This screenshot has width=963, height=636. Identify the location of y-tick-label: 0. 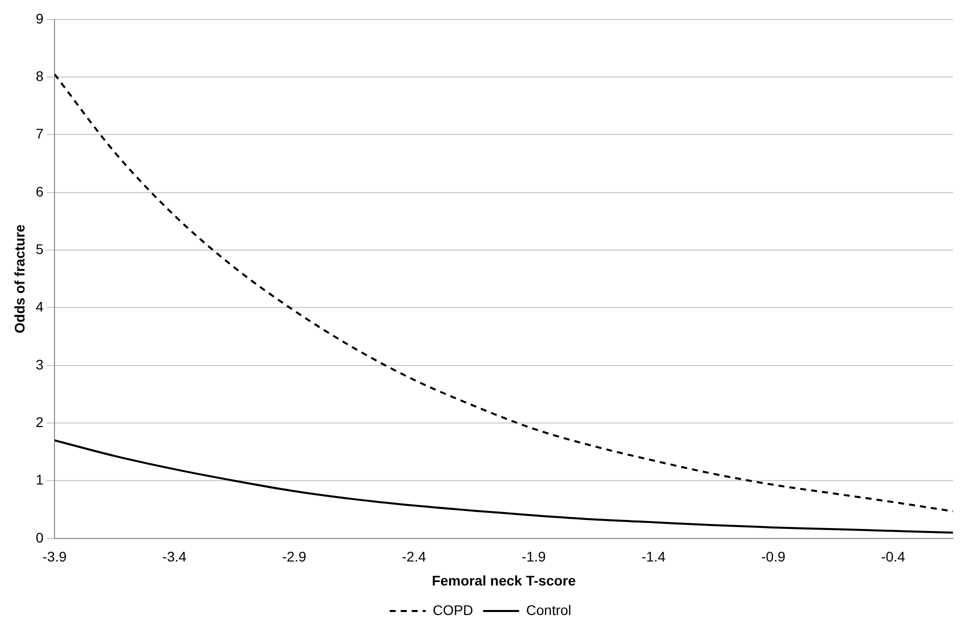
(40, 537).